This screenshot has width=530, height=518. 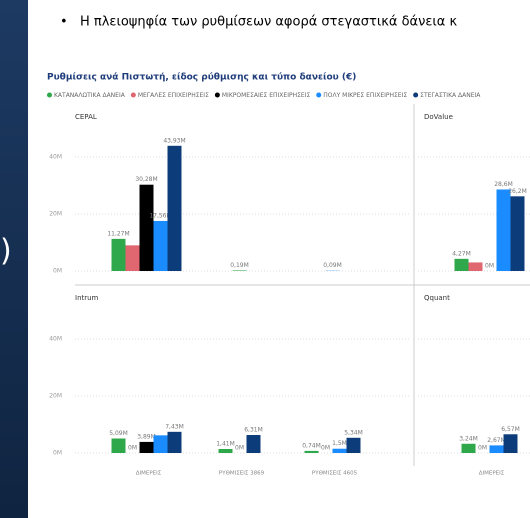 I want to click on value-label: 11,27M, so click(x=118, y=233).